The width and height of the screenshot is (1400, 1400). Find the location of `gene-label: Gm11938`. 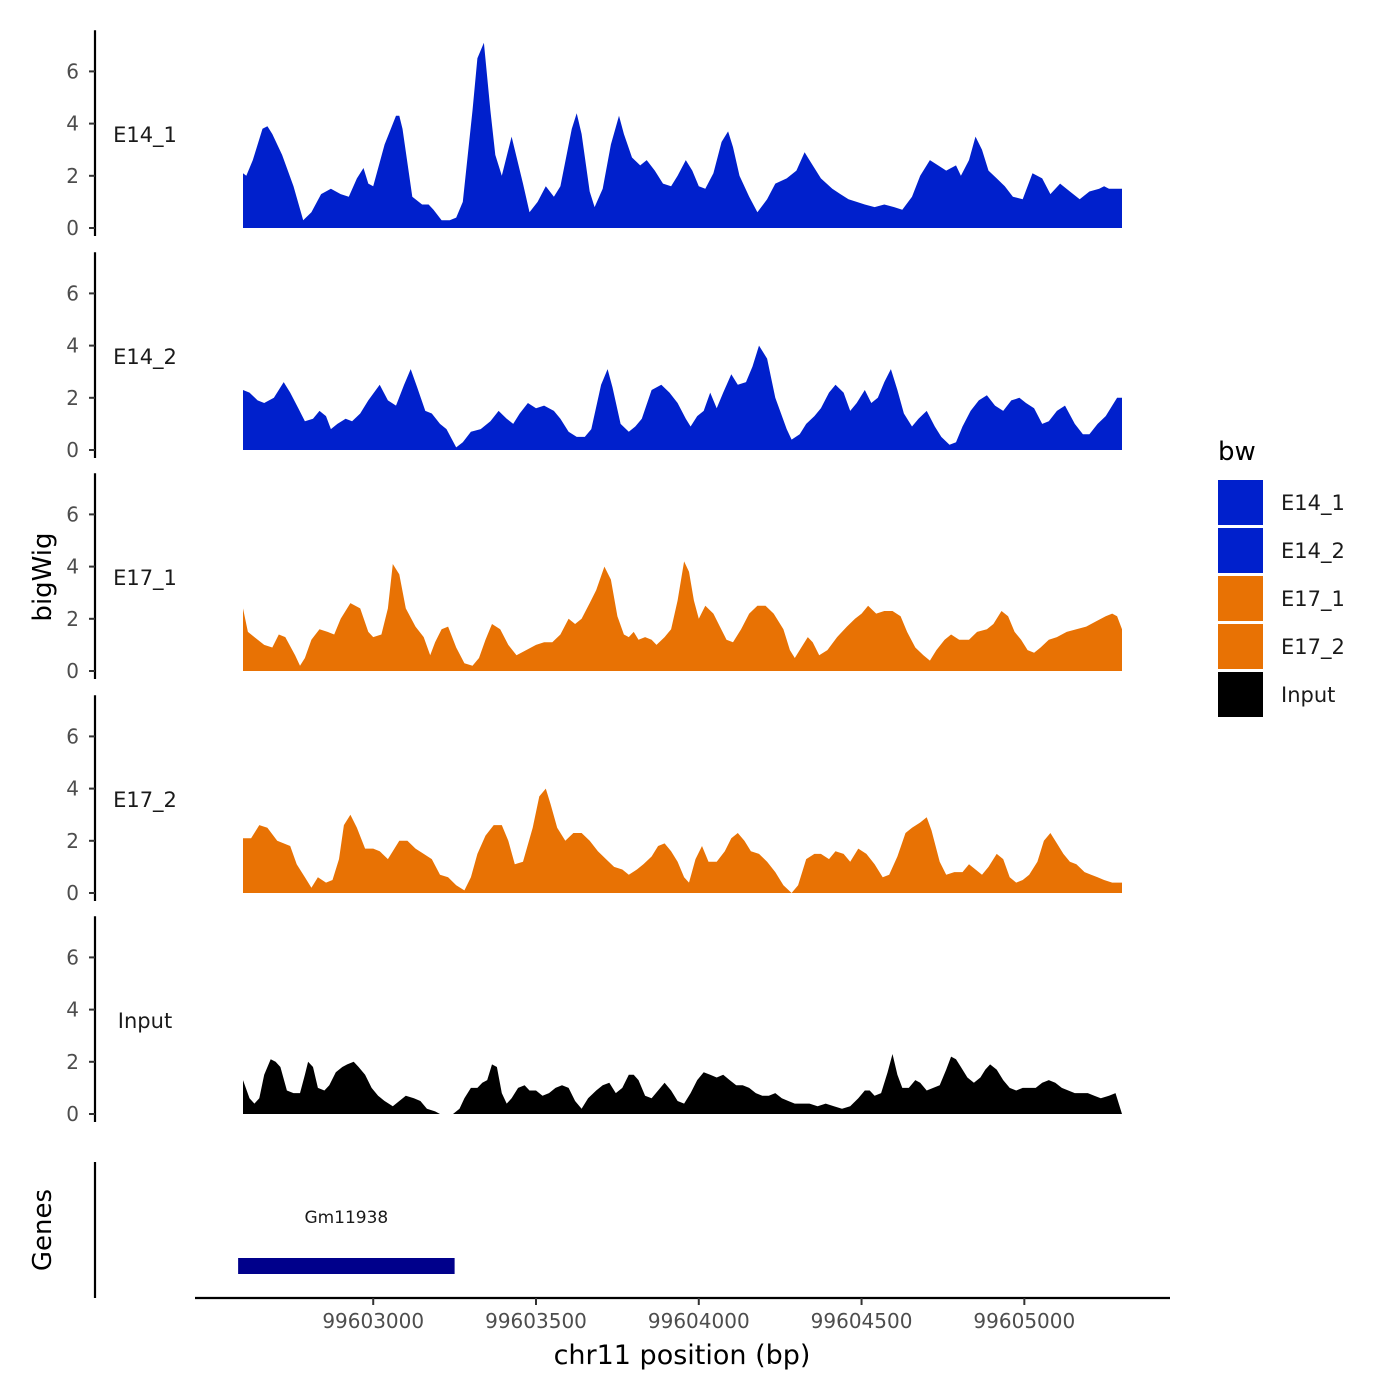

gene-label: Gm11938 is located at coordinates (346, 1218).